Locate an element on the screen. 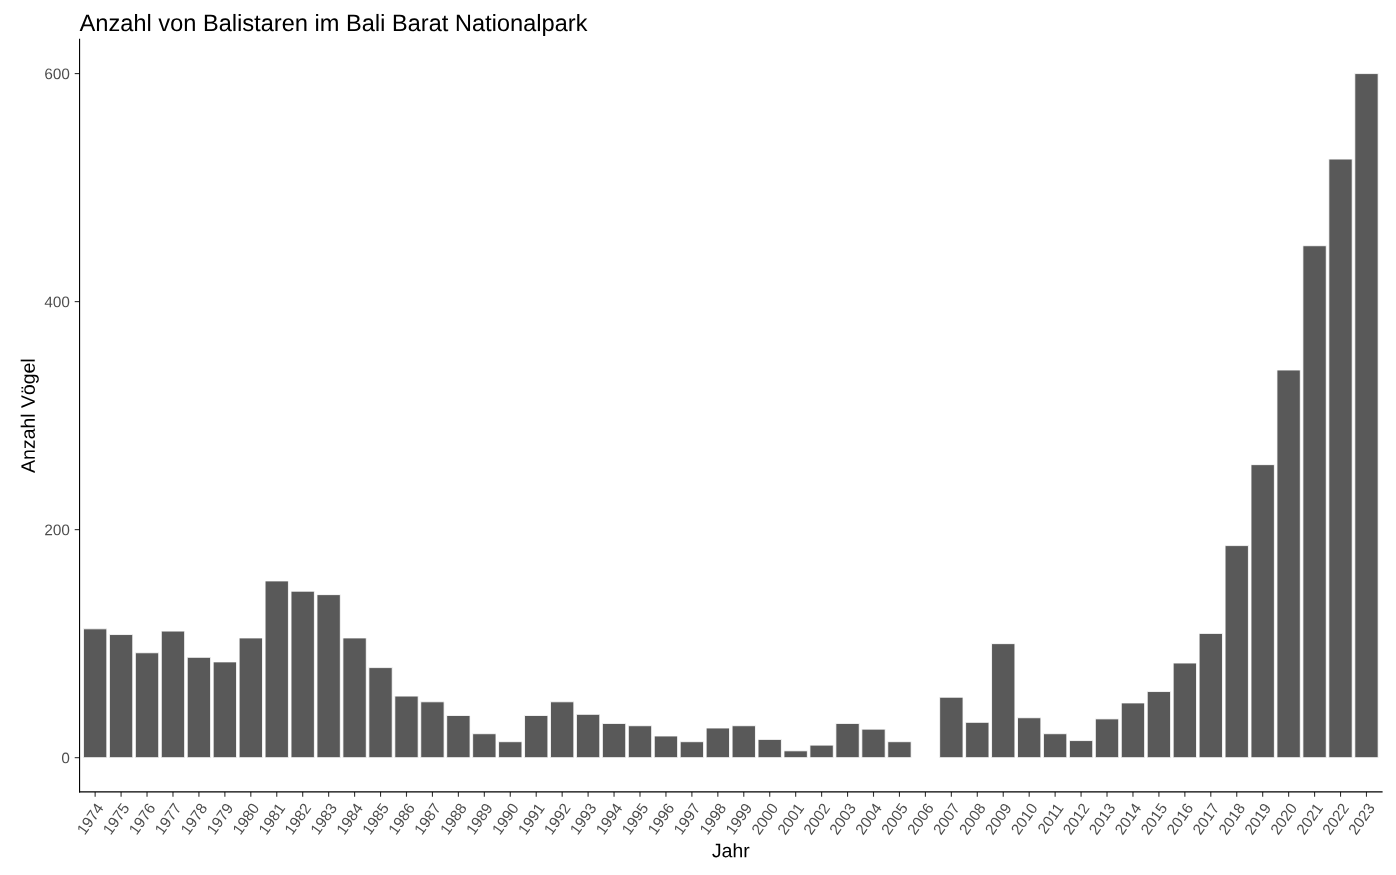  y-tick-label: 0 is located at coordinates (65, 758).